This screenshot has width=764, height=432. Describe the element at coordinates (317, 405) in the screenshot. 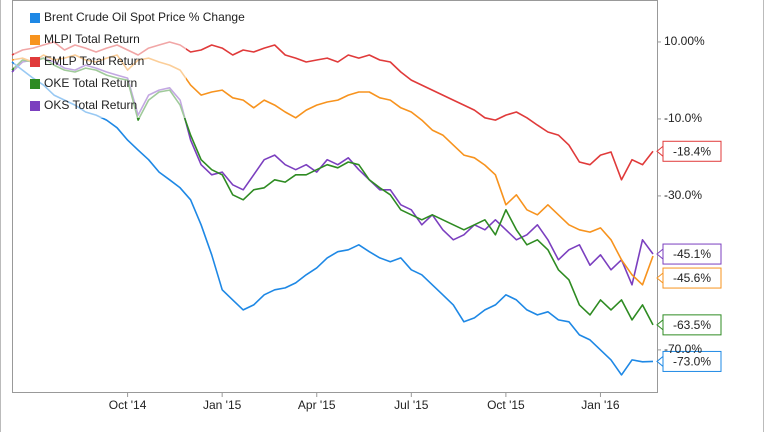

I see `x-tick-label: Apr '15` at that location.